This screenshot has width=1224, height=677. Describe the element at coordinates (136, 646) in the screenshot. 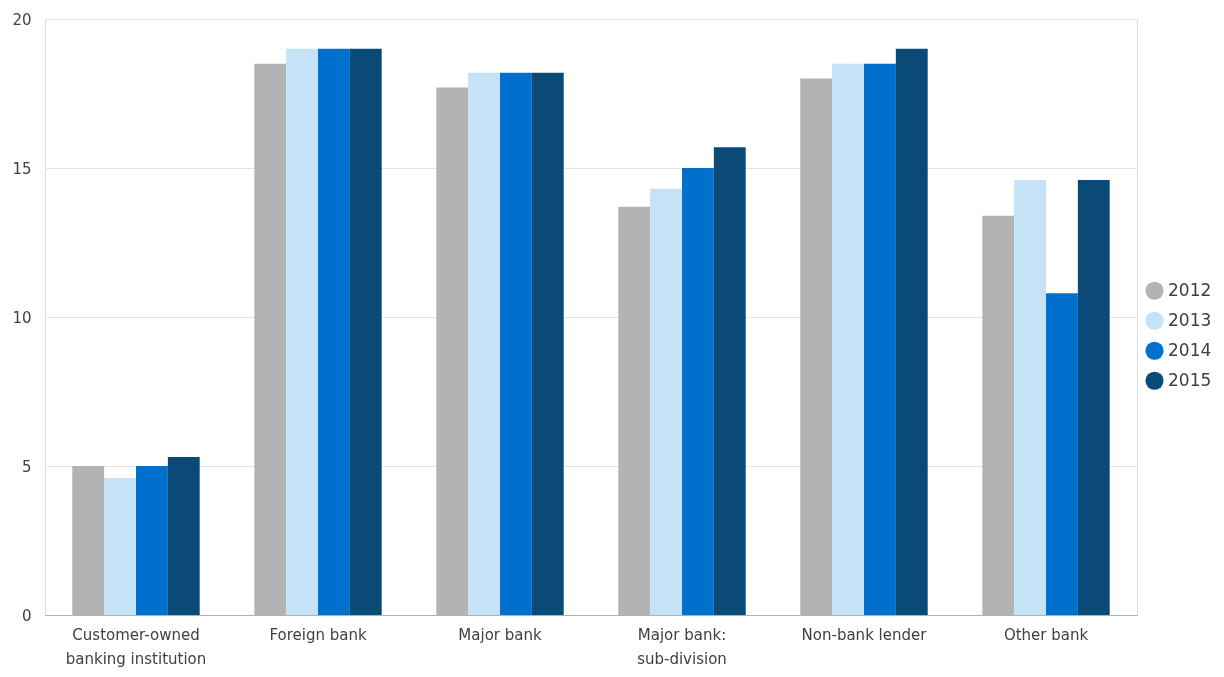

I see `x-tick-label: Customer-owned banking institution` at that location.